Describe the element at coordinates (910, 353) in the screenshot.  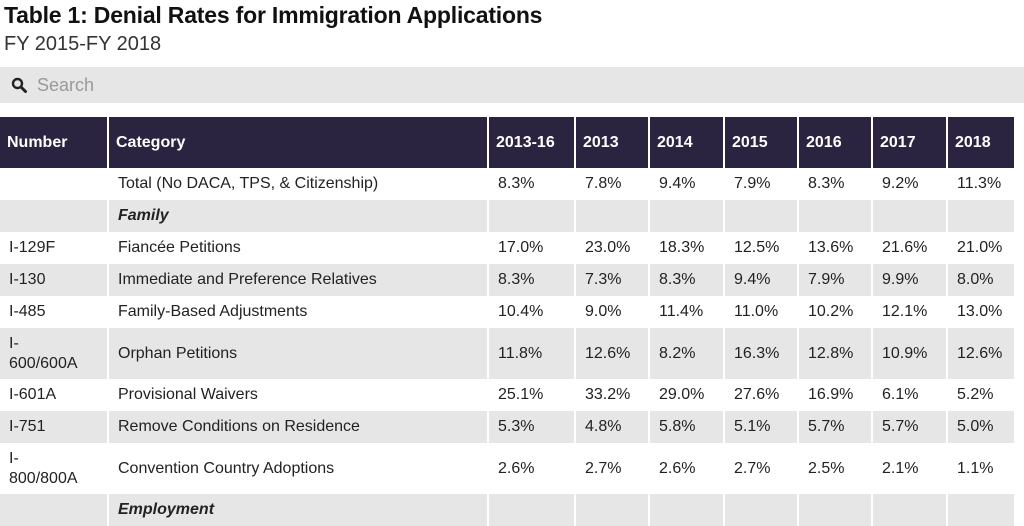
I see `cell-value: 10.9%` at that location.